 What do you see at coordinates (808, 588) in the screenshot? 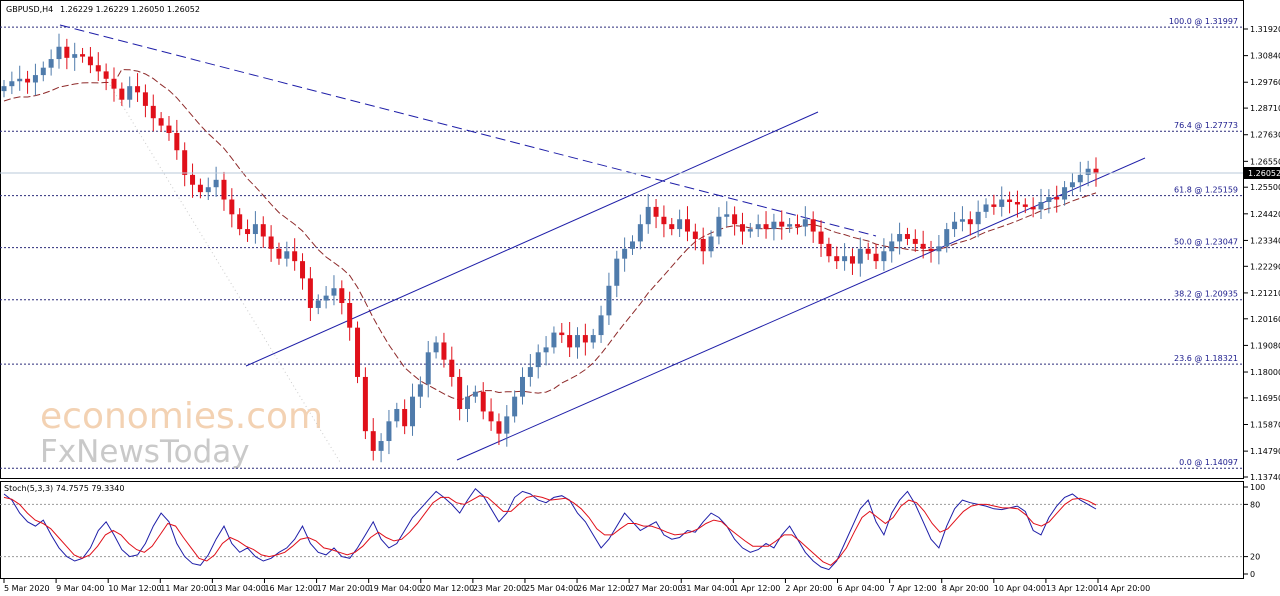
I see `time-tick-label: 2 Apr 20:00` at bounding box center [808, 588].